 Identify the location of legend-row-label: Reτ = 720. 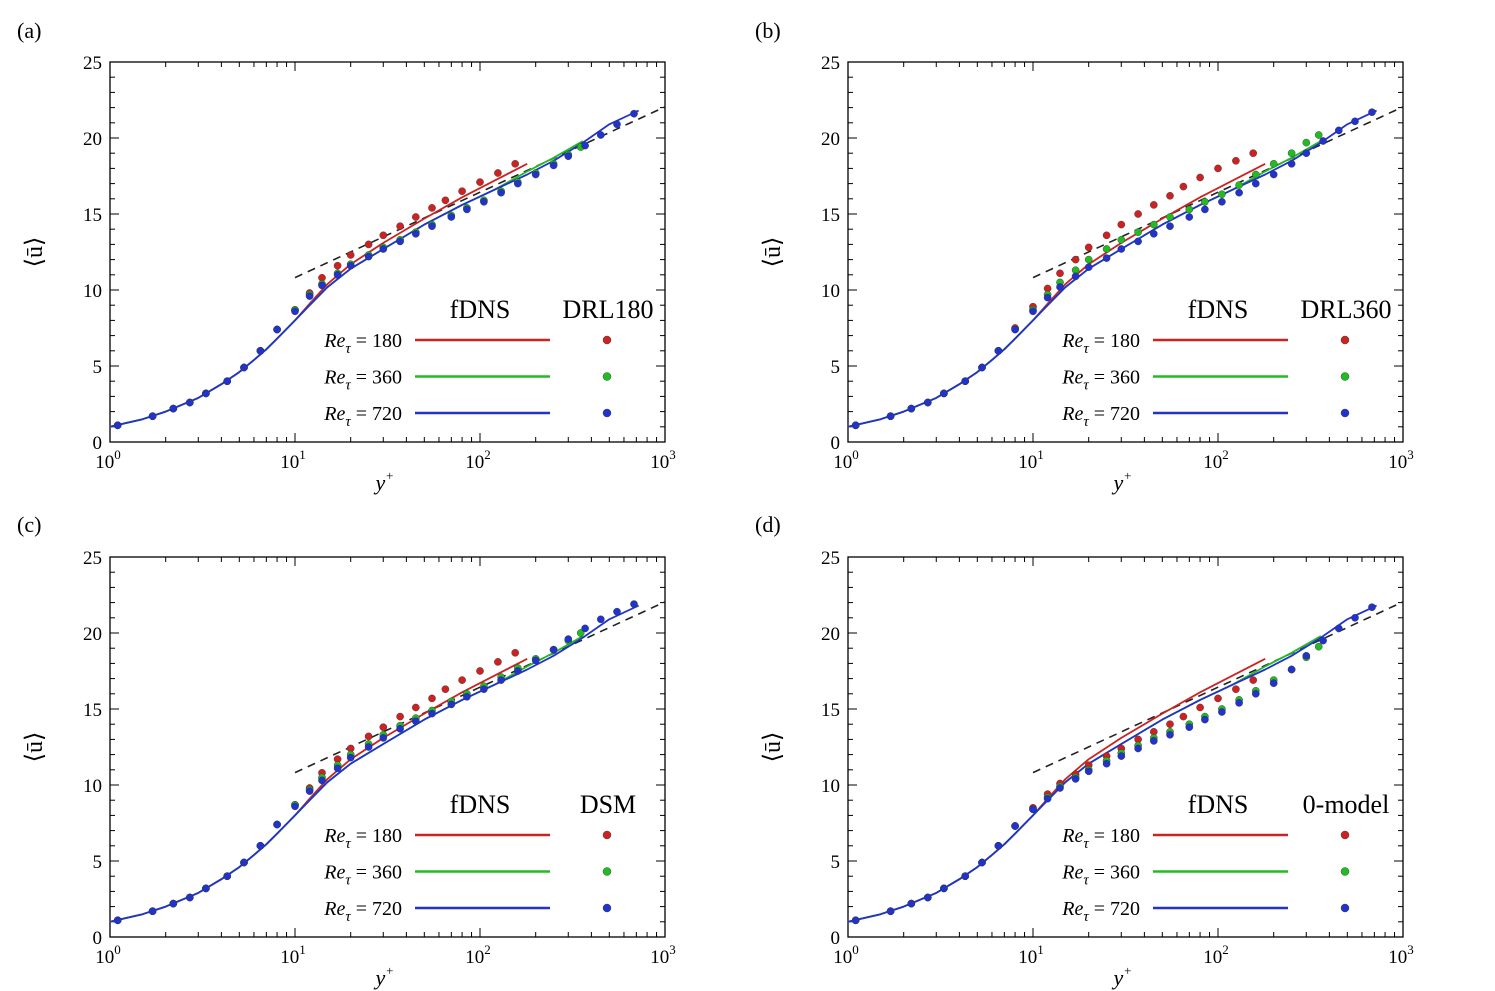
(362, 911).